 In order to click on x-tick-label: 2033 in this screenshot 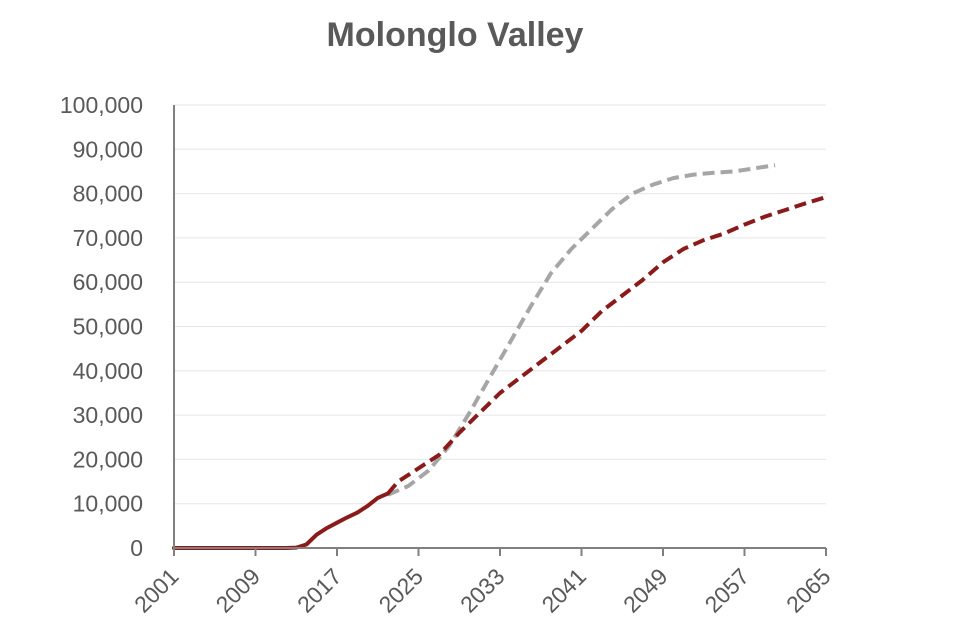, I will do `click(482, 590)`.